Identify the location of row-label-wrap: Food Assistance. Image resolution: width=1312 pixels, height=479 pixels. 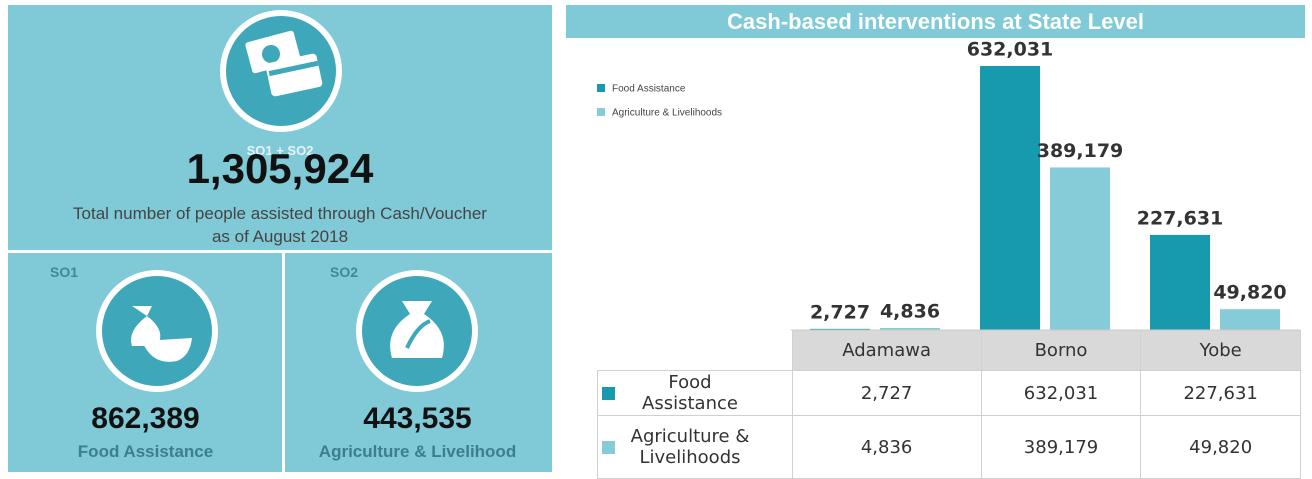
(696, 393).